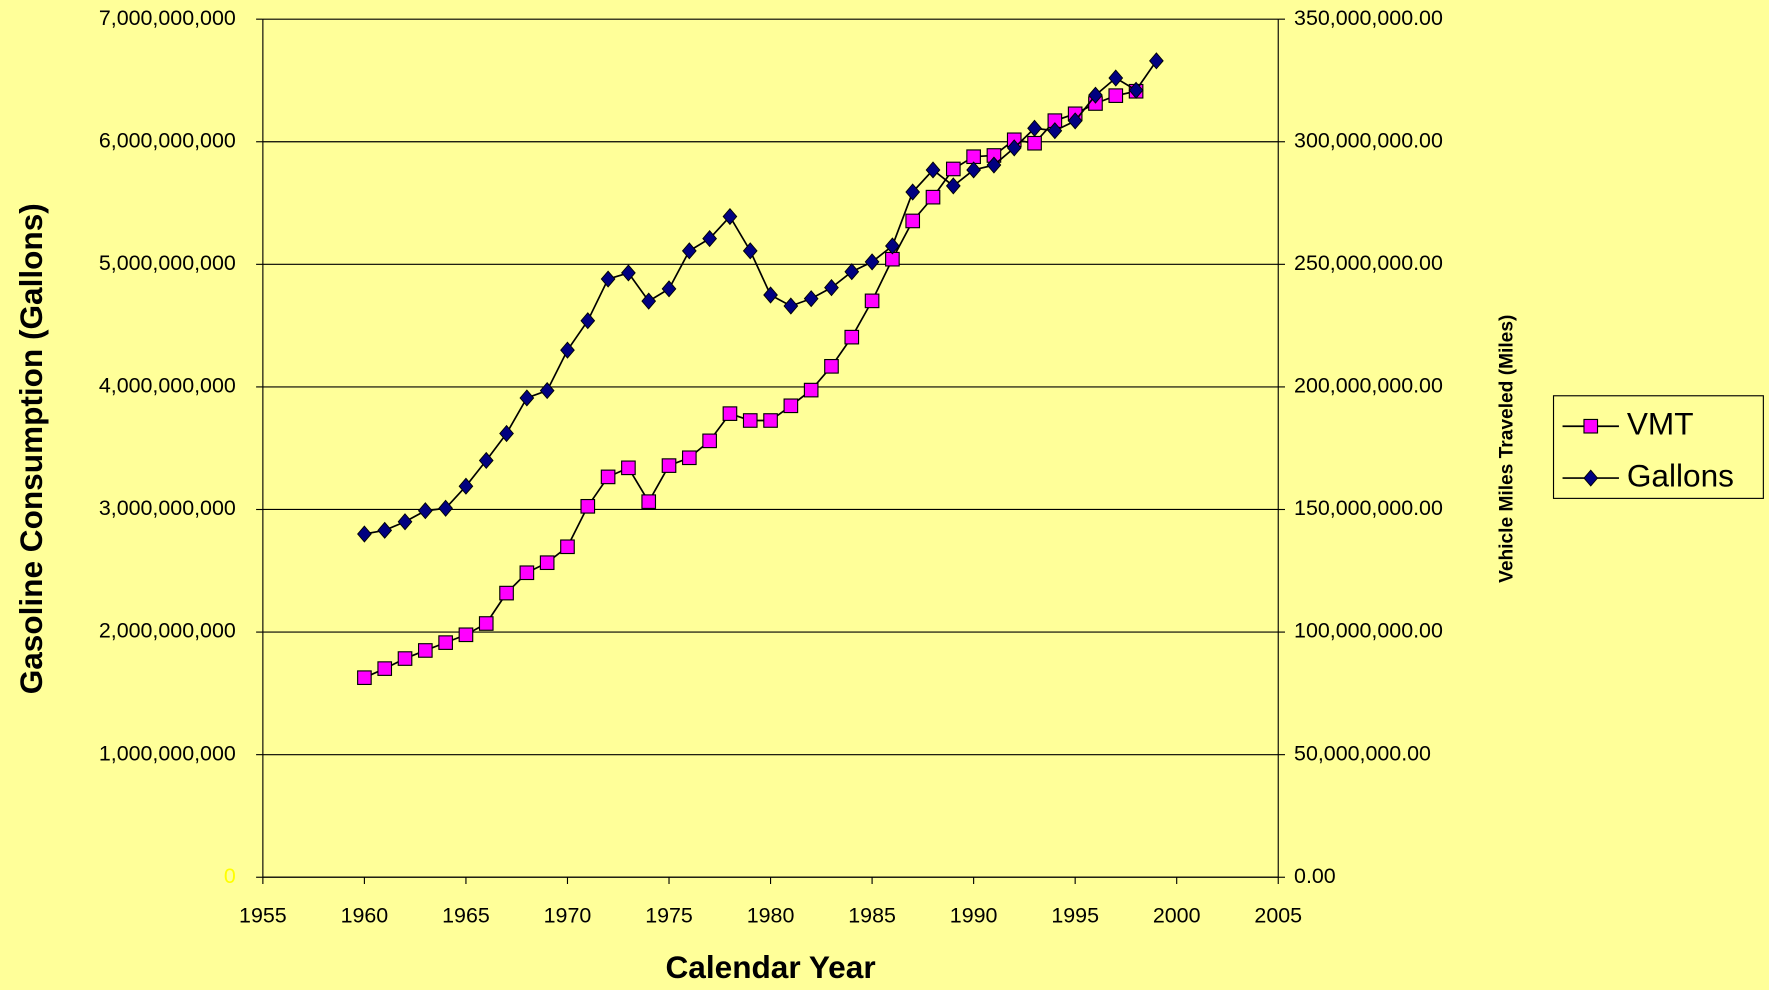  Describe the element at coordinates (167, 140) in the screenshot. I see `y-tick-label: 6,000,000,000` at that location.